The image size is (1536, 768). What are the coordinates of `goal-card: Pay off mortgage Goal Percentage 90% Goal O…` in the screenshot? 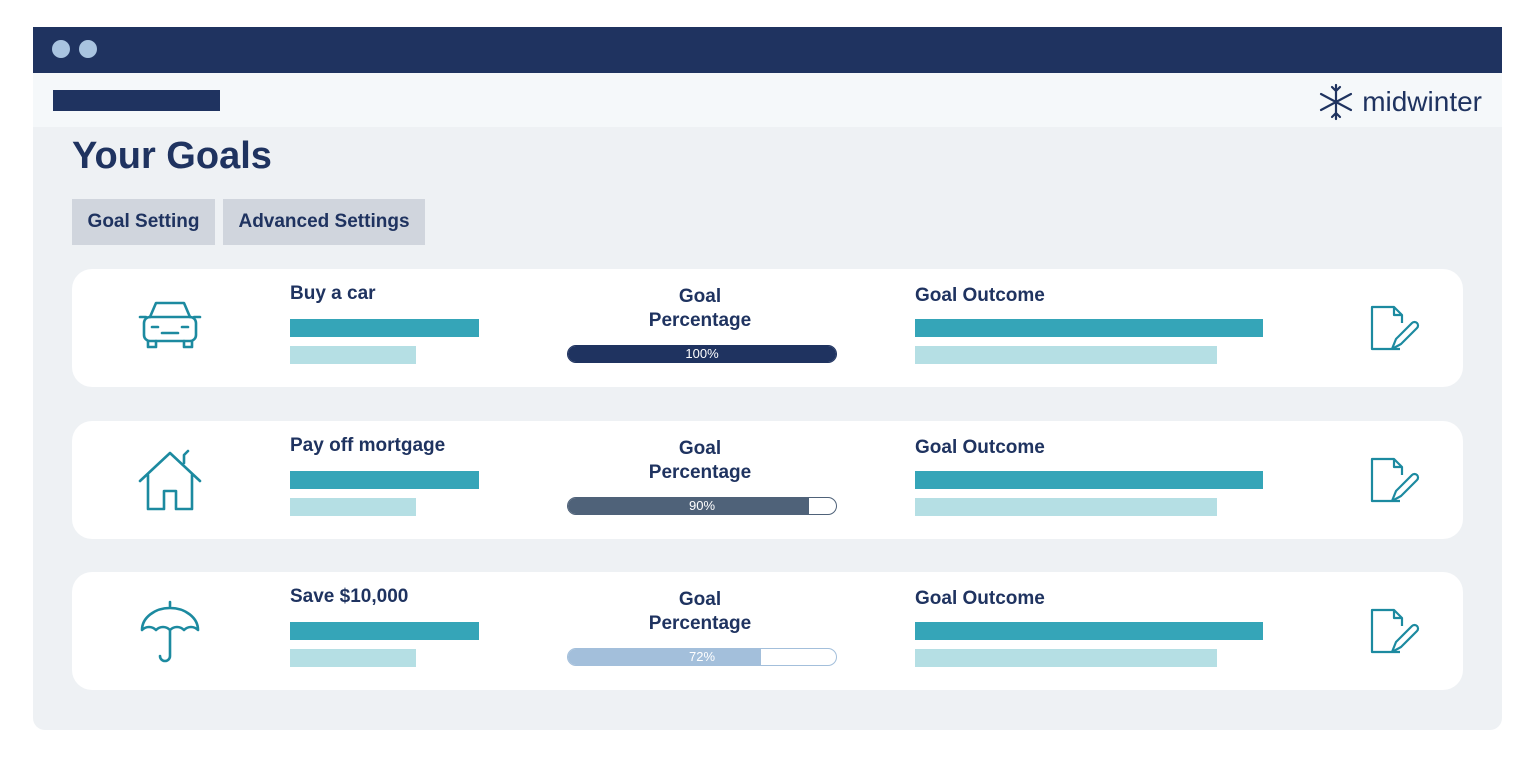 It's located at (767, 479).